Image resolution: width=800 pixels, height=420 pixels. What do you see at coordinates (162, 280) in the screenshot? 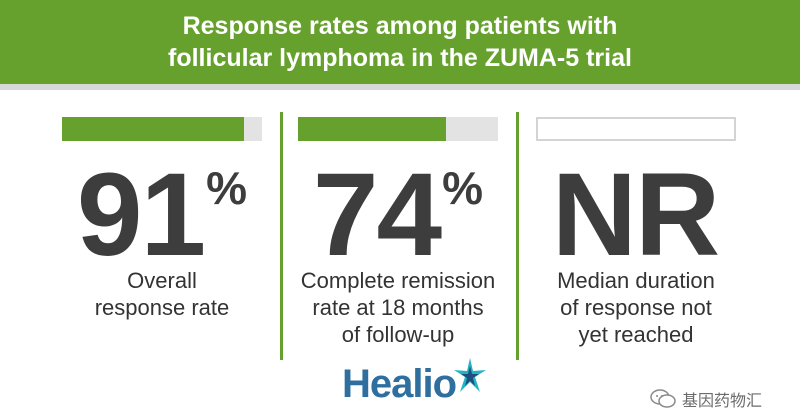
I see `stat-label-line: Overall` at bounding box center [162, 280].